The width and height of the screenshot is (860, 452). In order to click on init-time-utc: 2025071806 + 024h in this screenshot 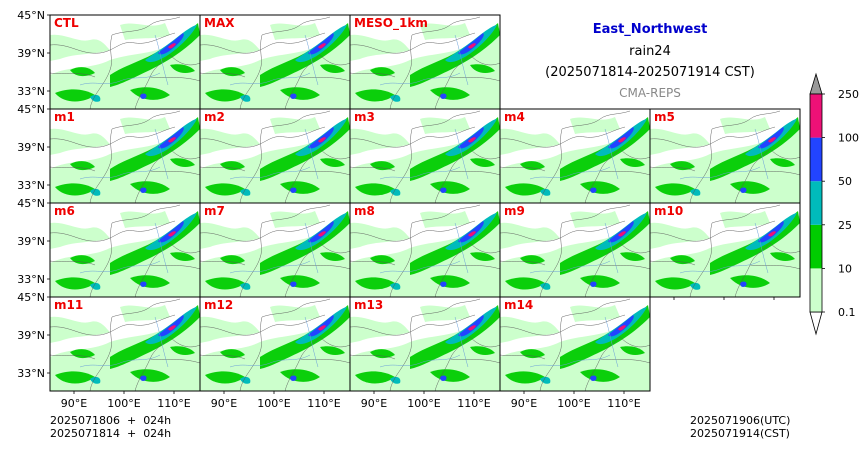, I will do `click(111, 420)`.